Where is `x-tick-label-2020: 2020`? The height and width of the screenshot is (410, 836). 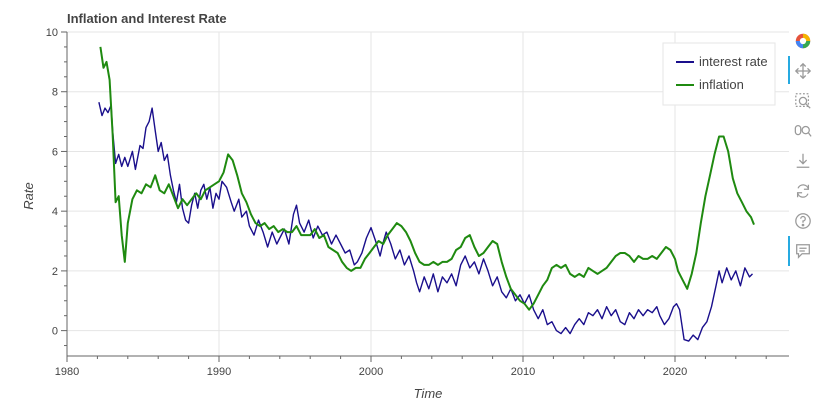 x-tick-label-2020: 2020 is located at coordinates (675, 372).